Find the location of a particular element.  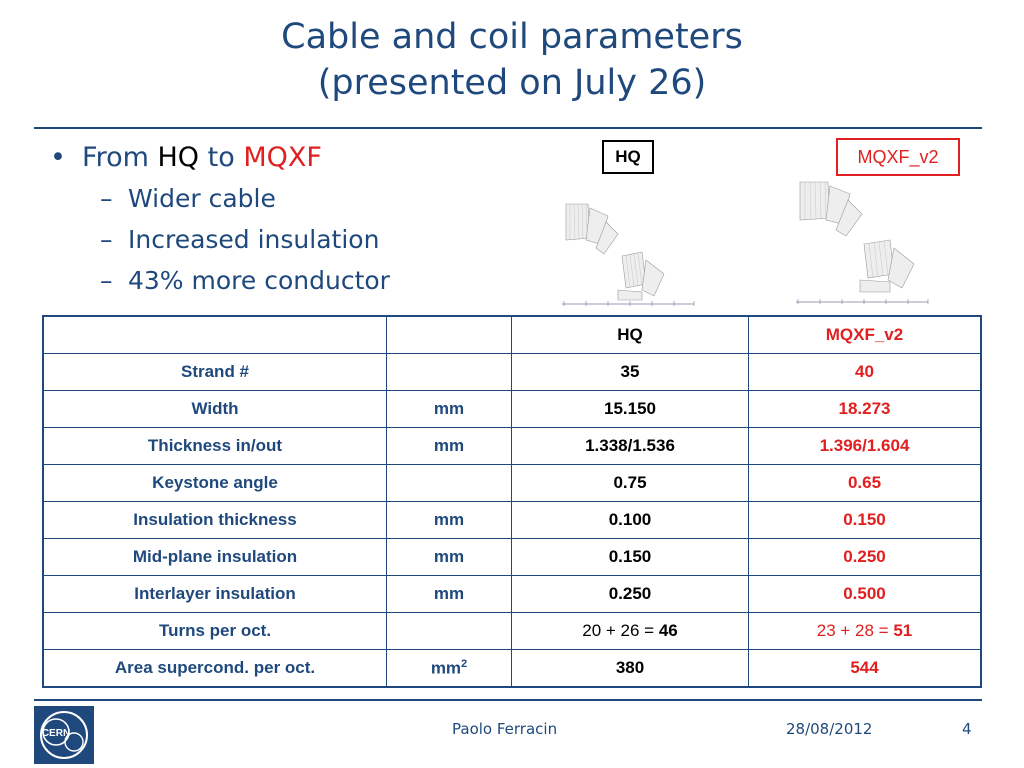

table-row: Mid-plane insulation mm 0.150 0.250 is located at coordinates (512, 557).